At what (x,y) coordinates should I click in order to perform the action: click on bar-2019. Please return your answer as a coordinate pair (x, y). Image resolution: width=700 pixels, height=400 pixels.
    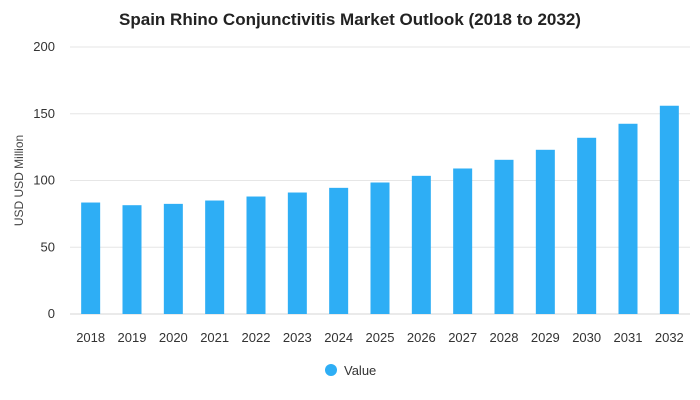
    Looking at the image, I should click on (132, 259).